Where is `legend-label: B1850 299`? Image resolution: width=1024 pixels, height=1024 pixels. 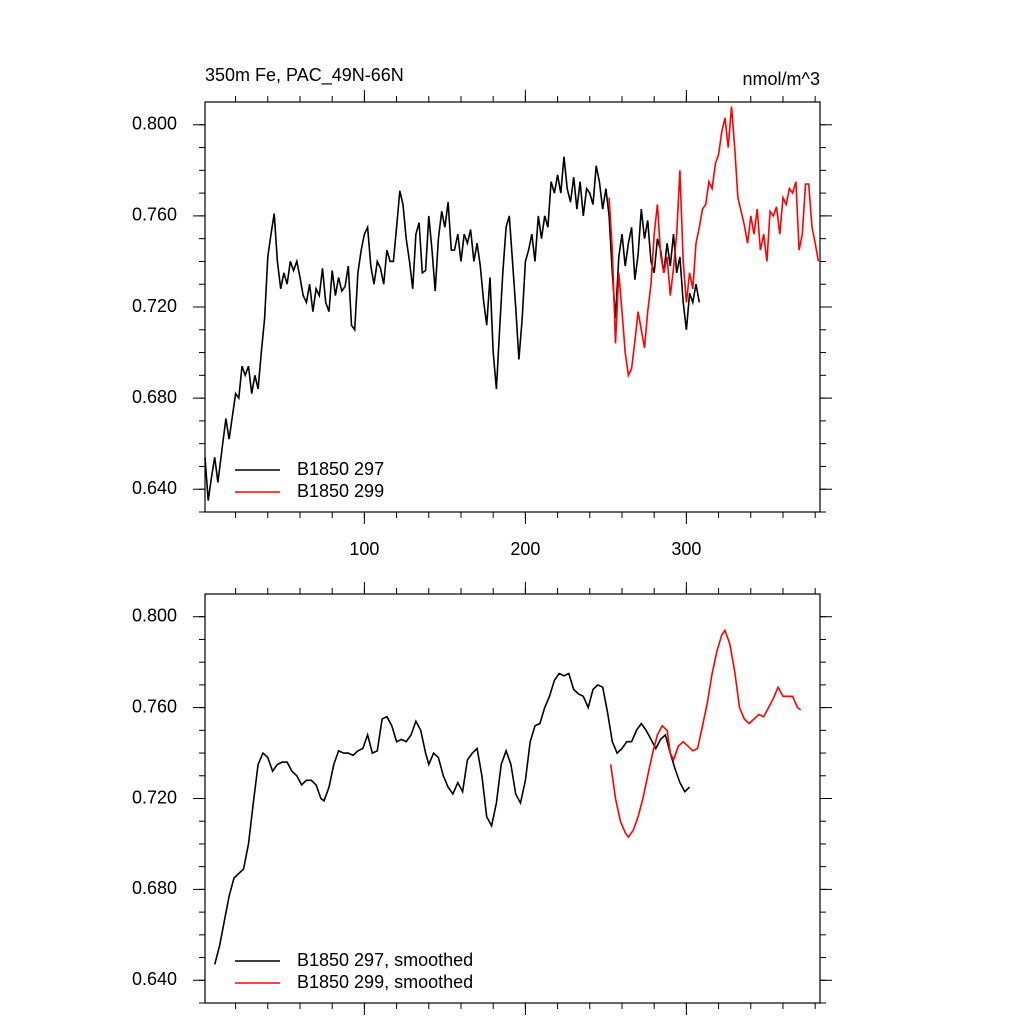
legend-label: B1850 299 is located at coordinates (340, 491).